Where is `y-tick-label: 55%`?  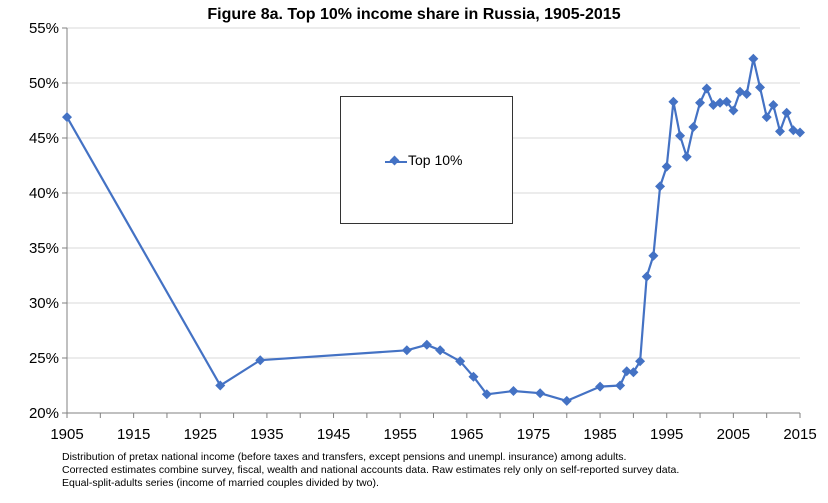 y-tick-label: 55% is located at coordinates (44, 28).